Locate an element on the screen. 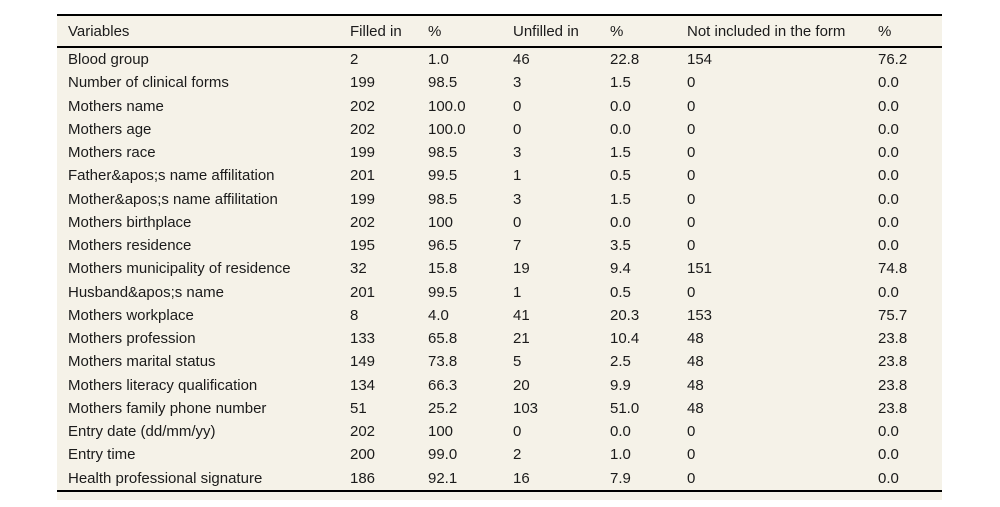 The width and height of the screenshot is (1000, 507). value-cell: 22.8 is located at coordinates (625, 60).